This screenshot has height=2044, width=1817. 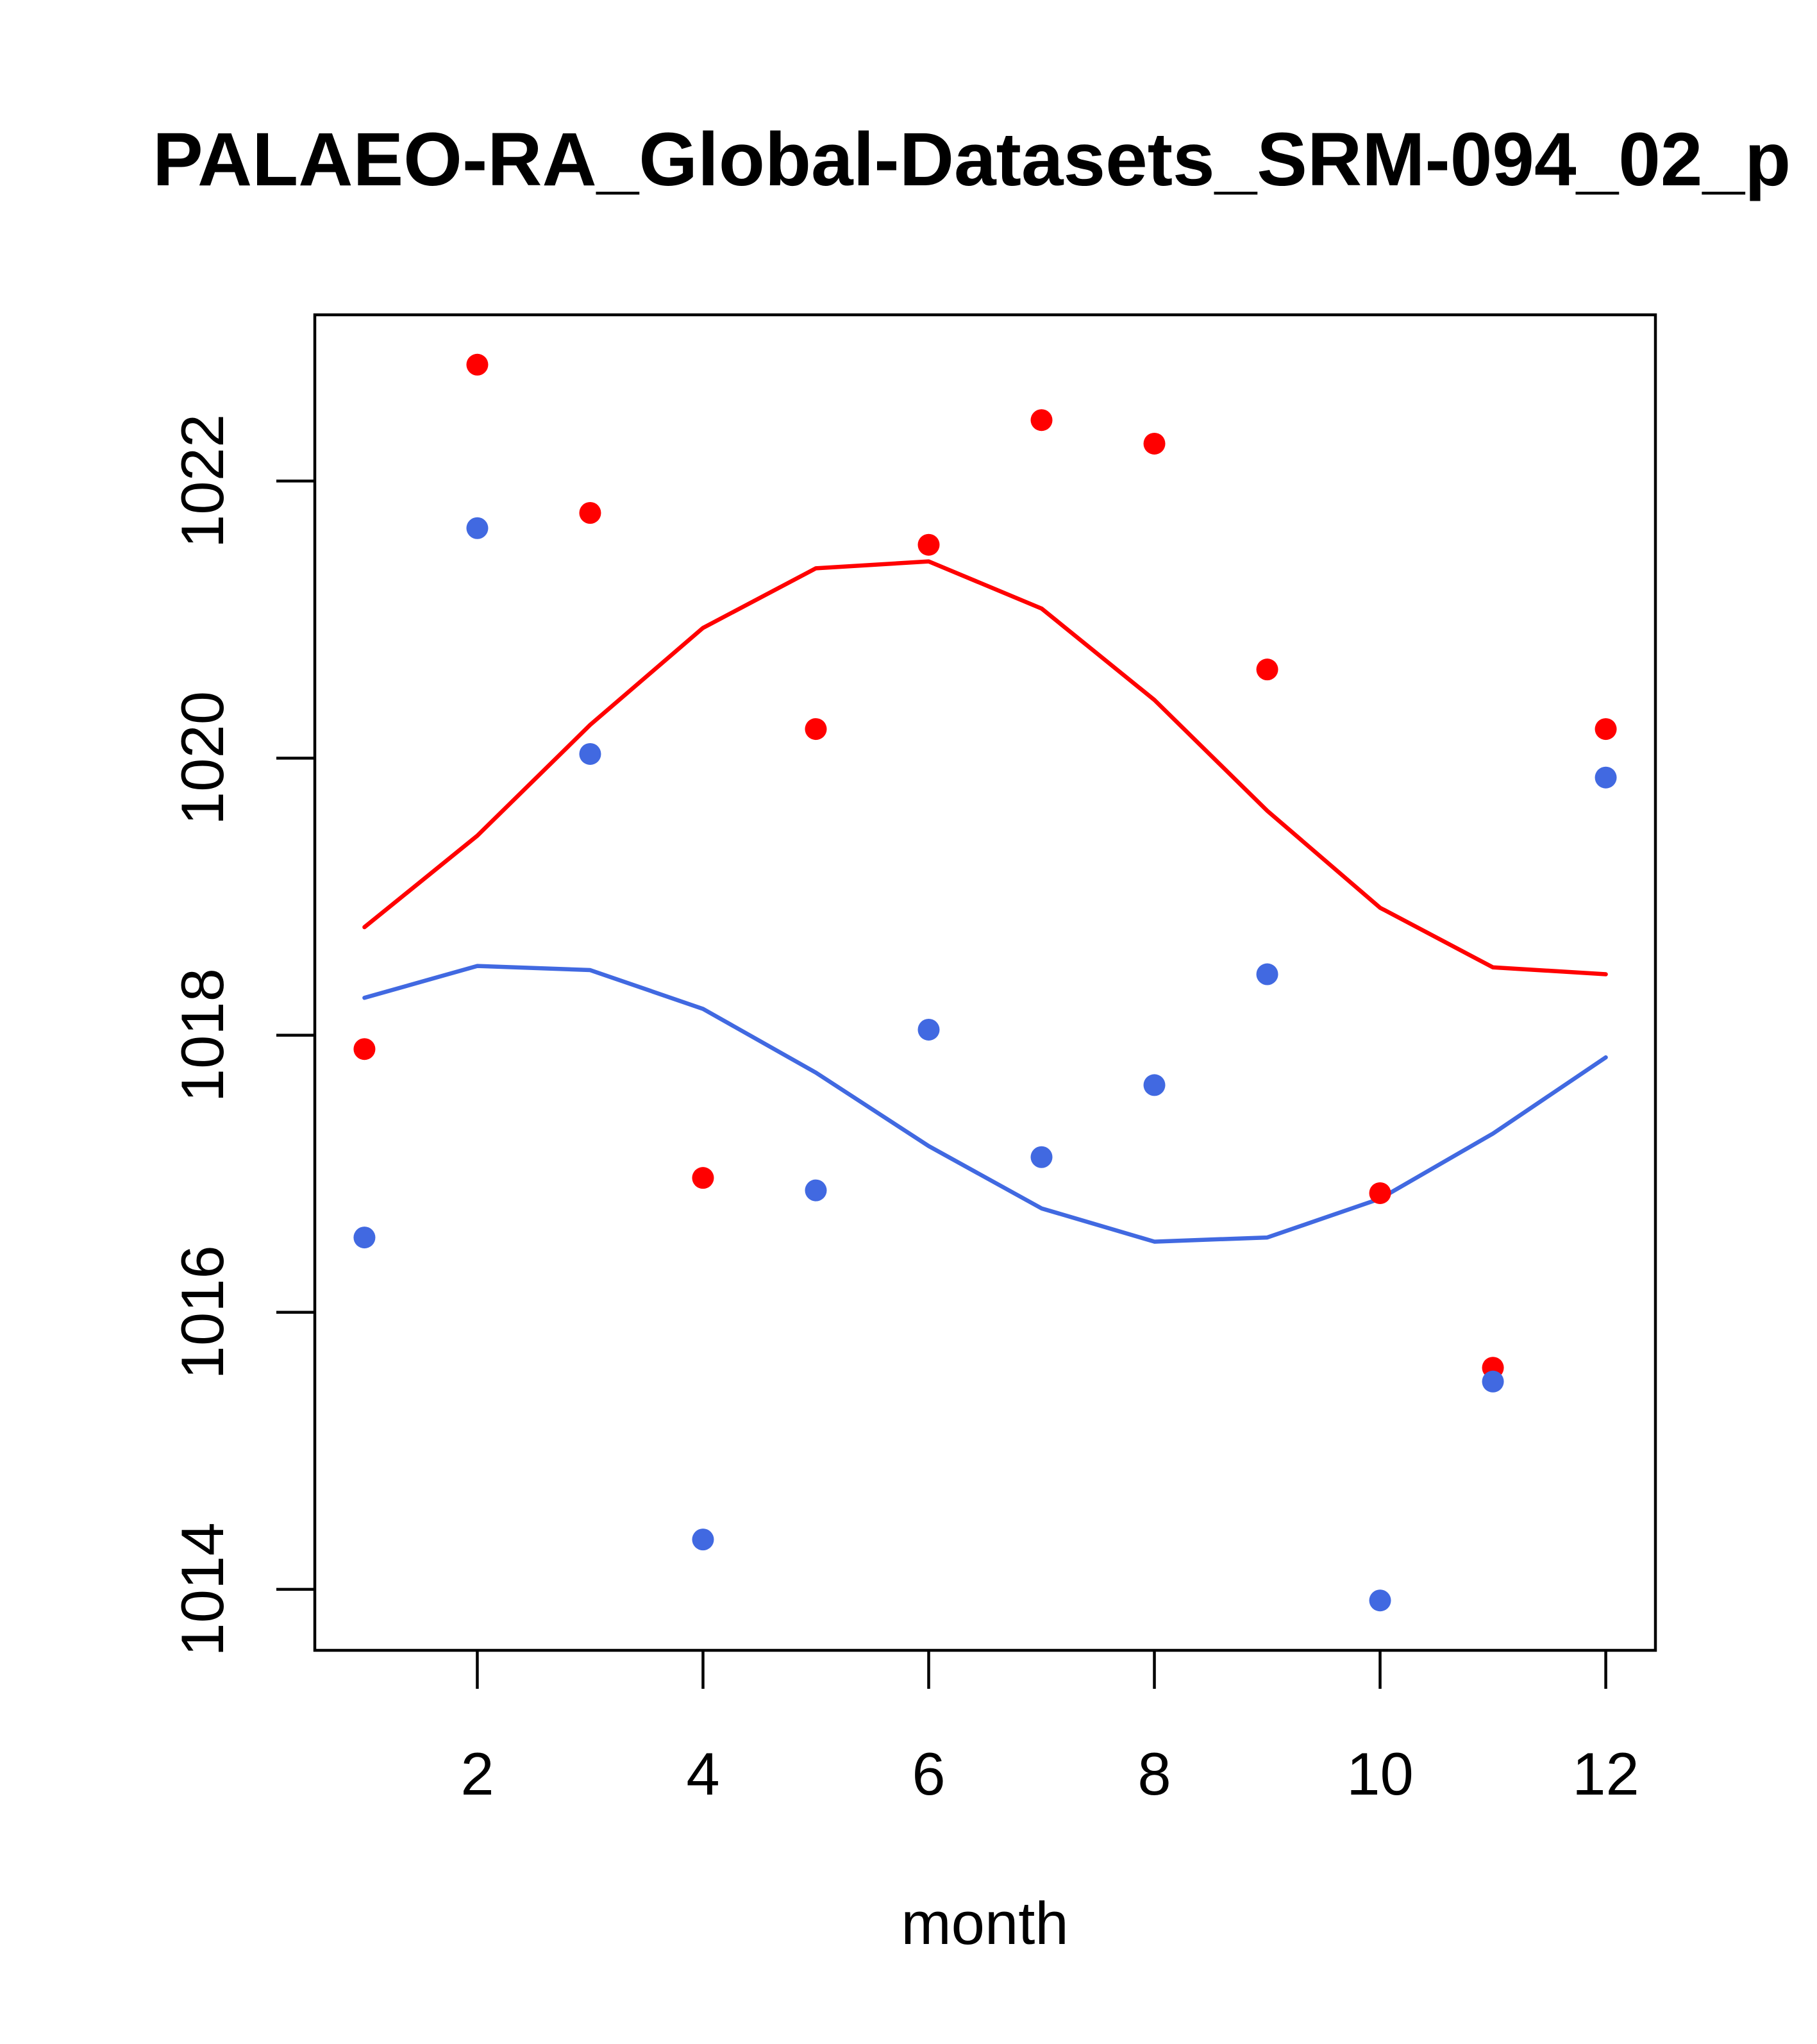 What do you see at coordinates (1380, 1774) in the screenshot?
I see `x-tick-label: 10` at bounding box center [1380, 1774].